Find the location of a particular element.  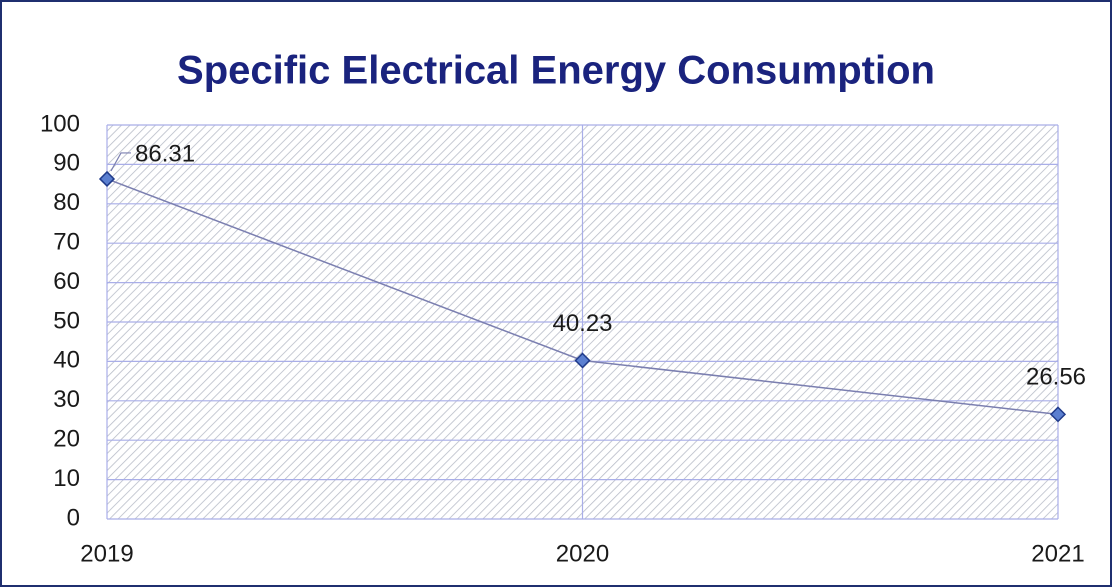

y-tick-label: 70 is located at coordinates (66, 242).